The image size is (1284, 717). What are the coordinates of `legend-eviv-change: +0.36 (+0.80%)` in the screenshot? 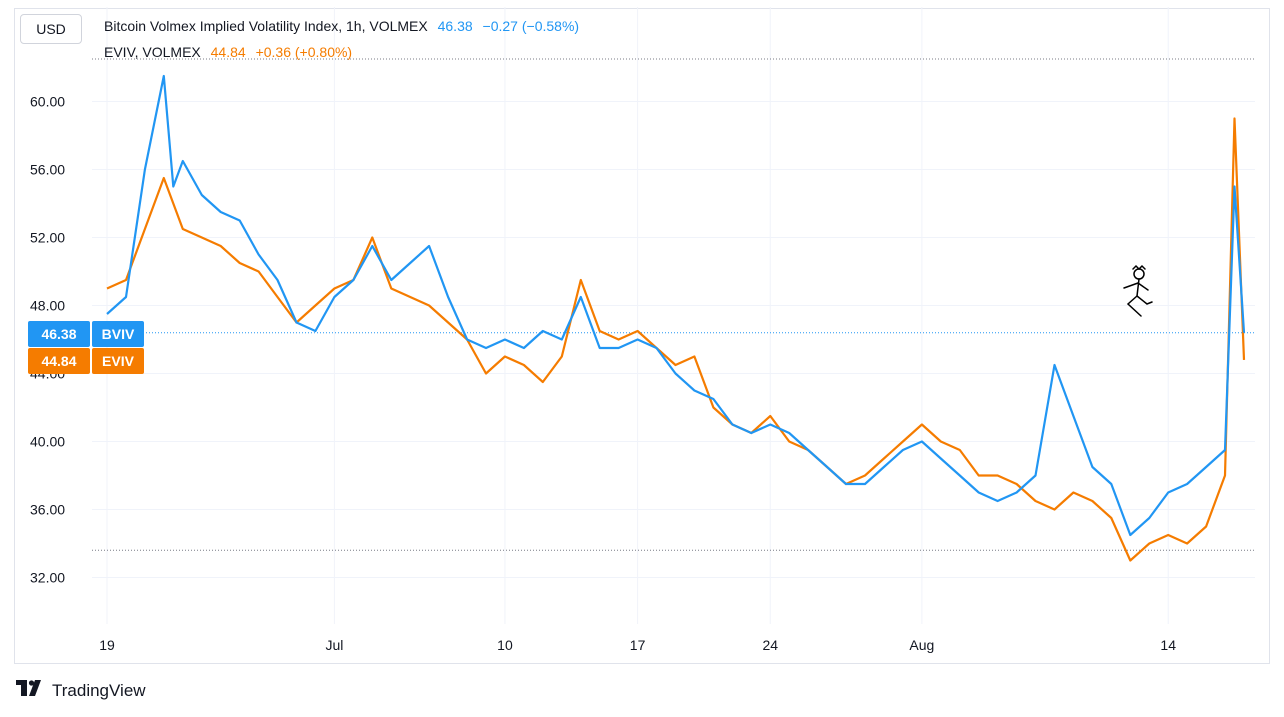 It's located at (304, 52).